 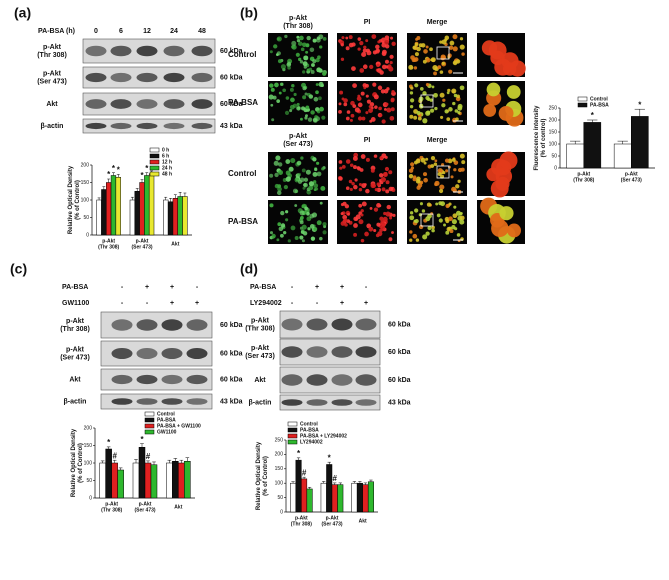 I want to click on panel-label: (a), so click(x=22, y=13).